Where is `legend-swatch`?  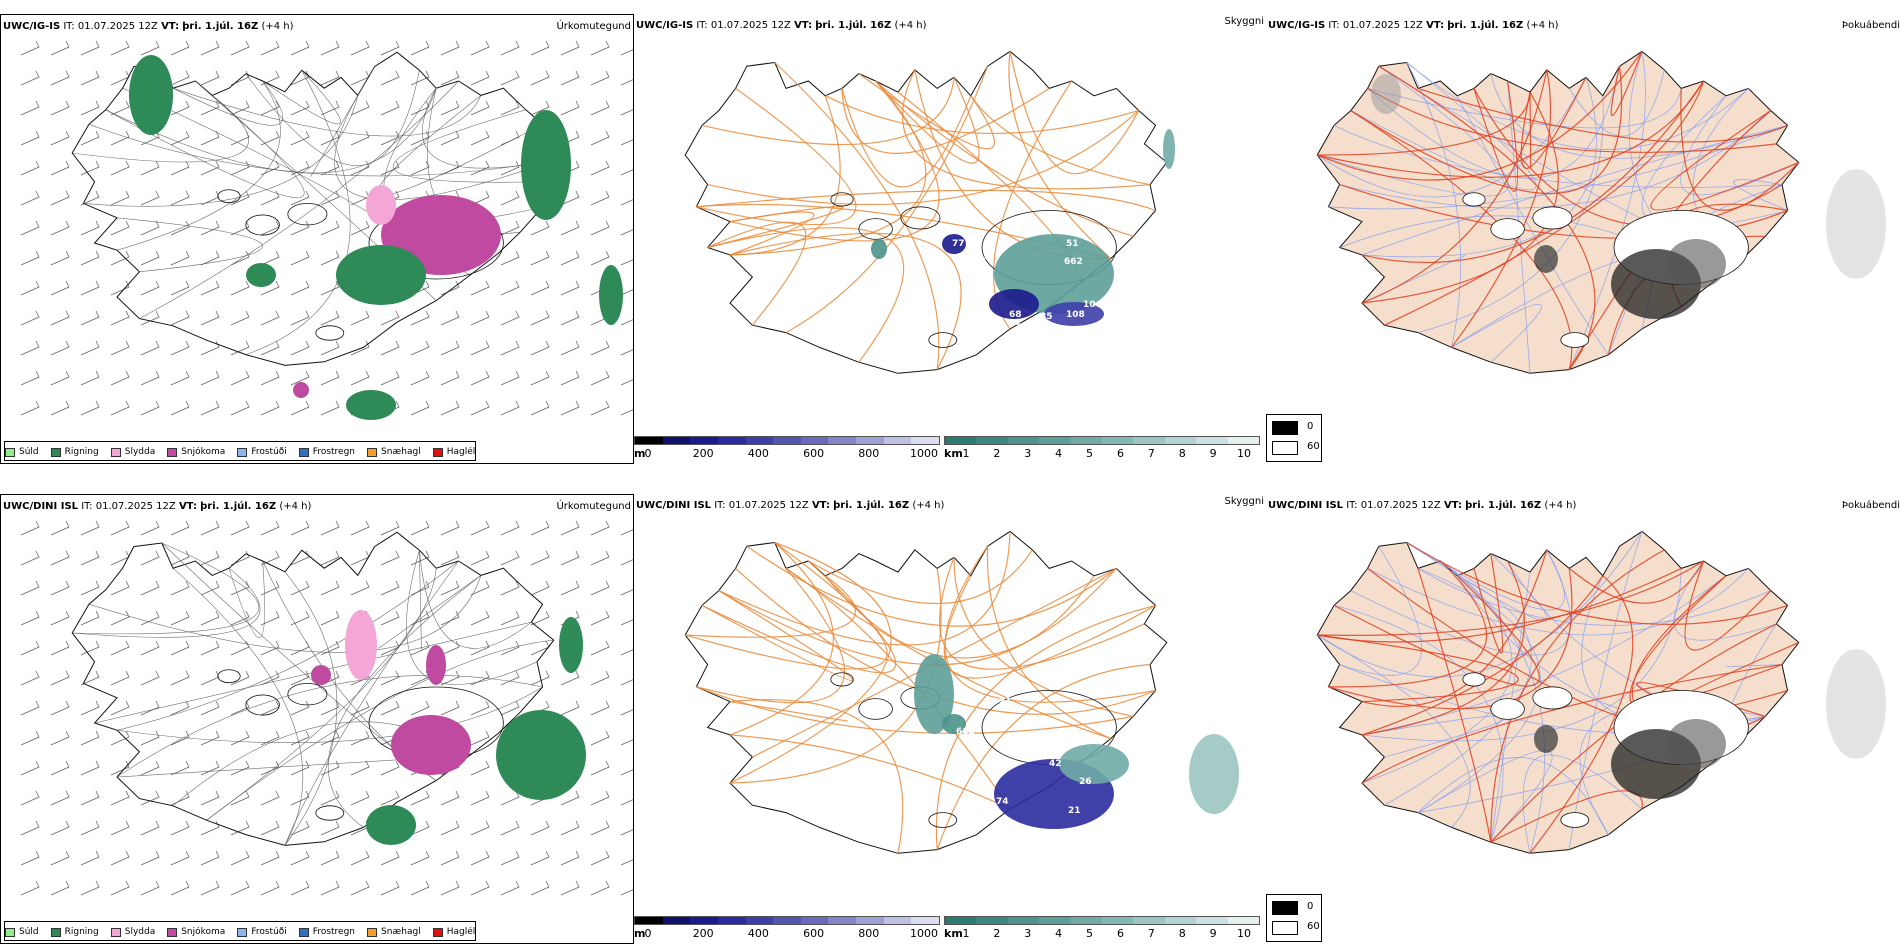
legend-swatch is located at coordinates (303, 932).